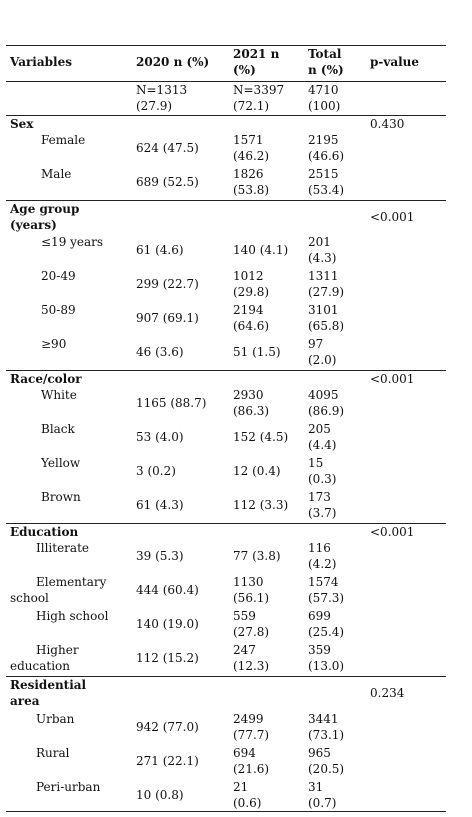 This screenshot has width=472, height=817. What do you see at coordinates (241, 787) in the screenshot?
I see `row-2021-line1: 21` at bounding box center [241, 787].